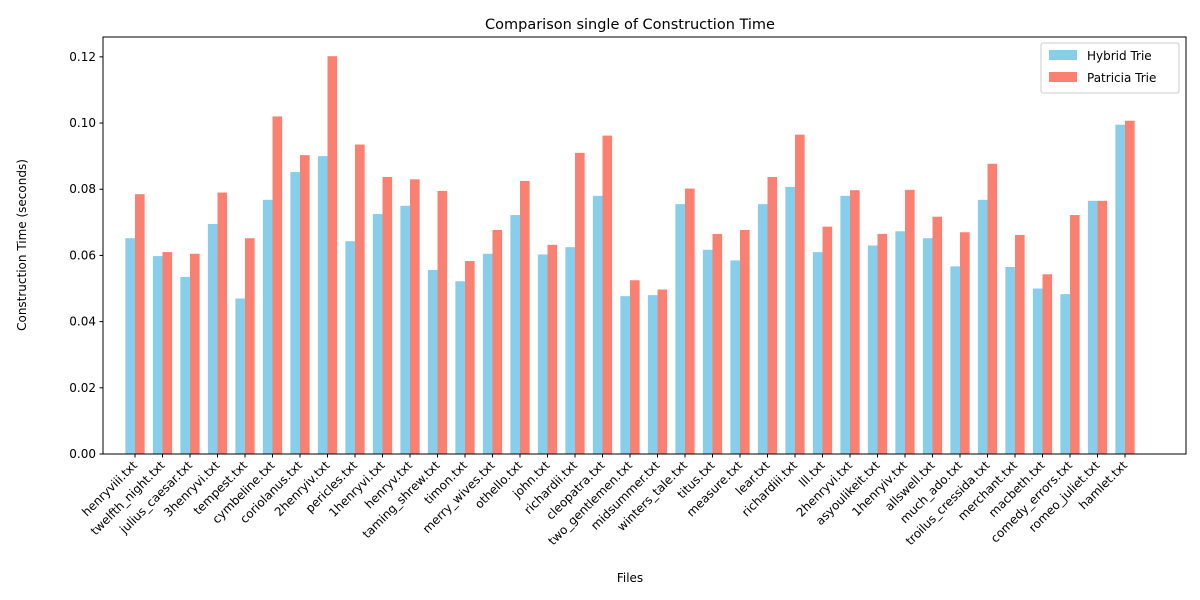 This screenshot has height=600, width=1200. I want to click on legend-swatch-patricia-trie, so click(1063, 77).